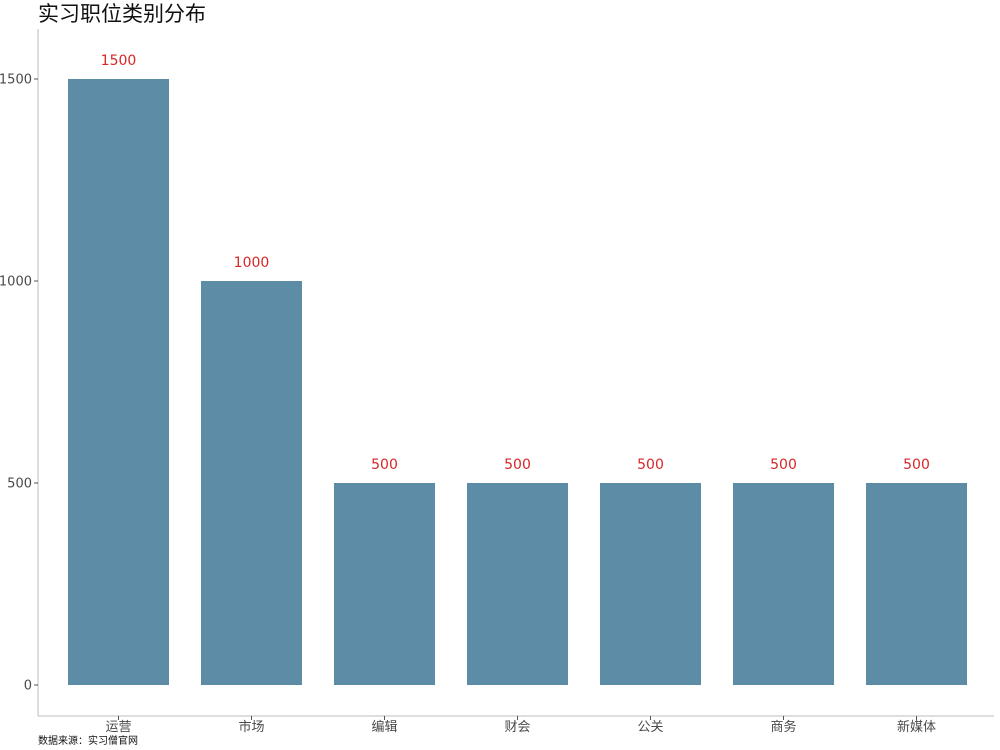  Describe the element at coordinates (783, 727) in the screenshot. I see `x-tick-label: 商务` at that location.